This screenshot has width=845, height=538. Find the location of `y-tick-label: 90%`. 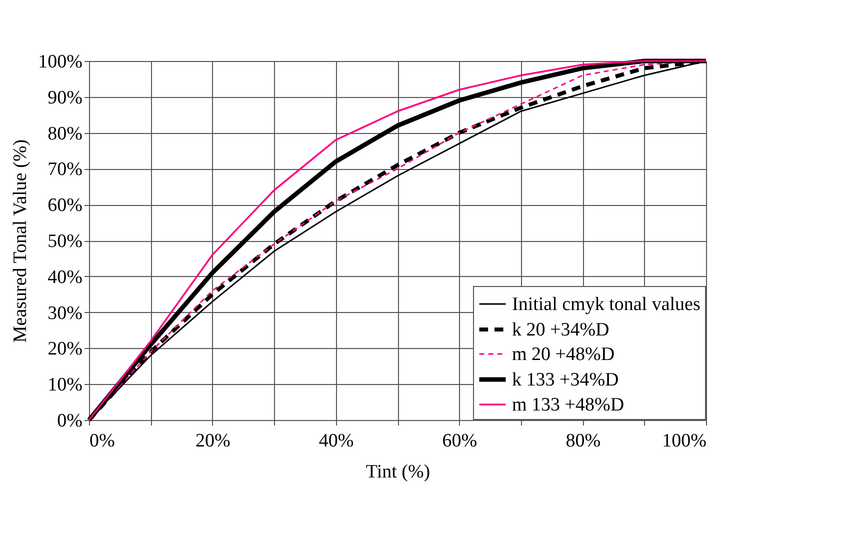

y-tick-label: 90% is located at coordinates (65, 97).